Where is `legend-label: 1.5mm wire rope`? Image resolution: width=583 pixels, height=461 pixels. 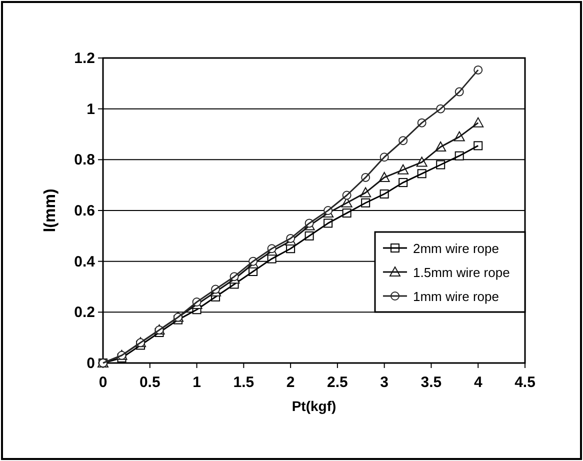
legend-label: 1.5mm wire rope is located at coordinates (461, 272).